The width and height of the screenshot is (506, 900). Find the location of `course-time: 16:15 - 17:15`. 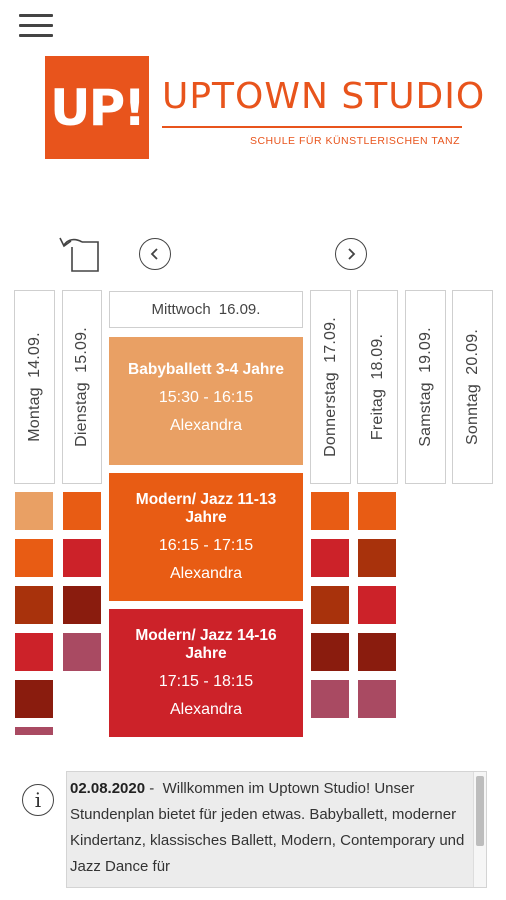

course-time: 16:15 - 17:15 is located at coordinates (206, 545).